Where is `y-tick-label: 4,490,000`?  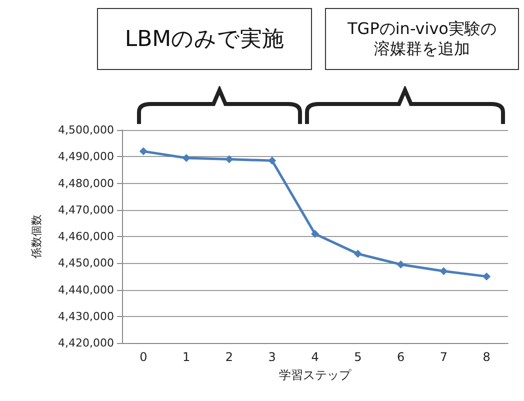 y-tick-label: 4,490,000 is located at coordinates (86, 157).